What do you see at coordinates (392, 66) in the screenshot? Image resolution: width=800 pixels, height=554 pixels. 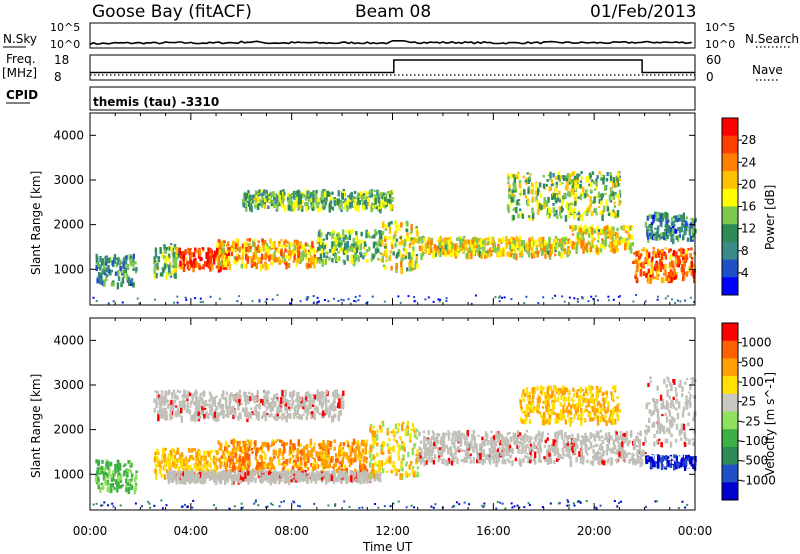 I see `freq-series-line` at bounding box center [392, 66].